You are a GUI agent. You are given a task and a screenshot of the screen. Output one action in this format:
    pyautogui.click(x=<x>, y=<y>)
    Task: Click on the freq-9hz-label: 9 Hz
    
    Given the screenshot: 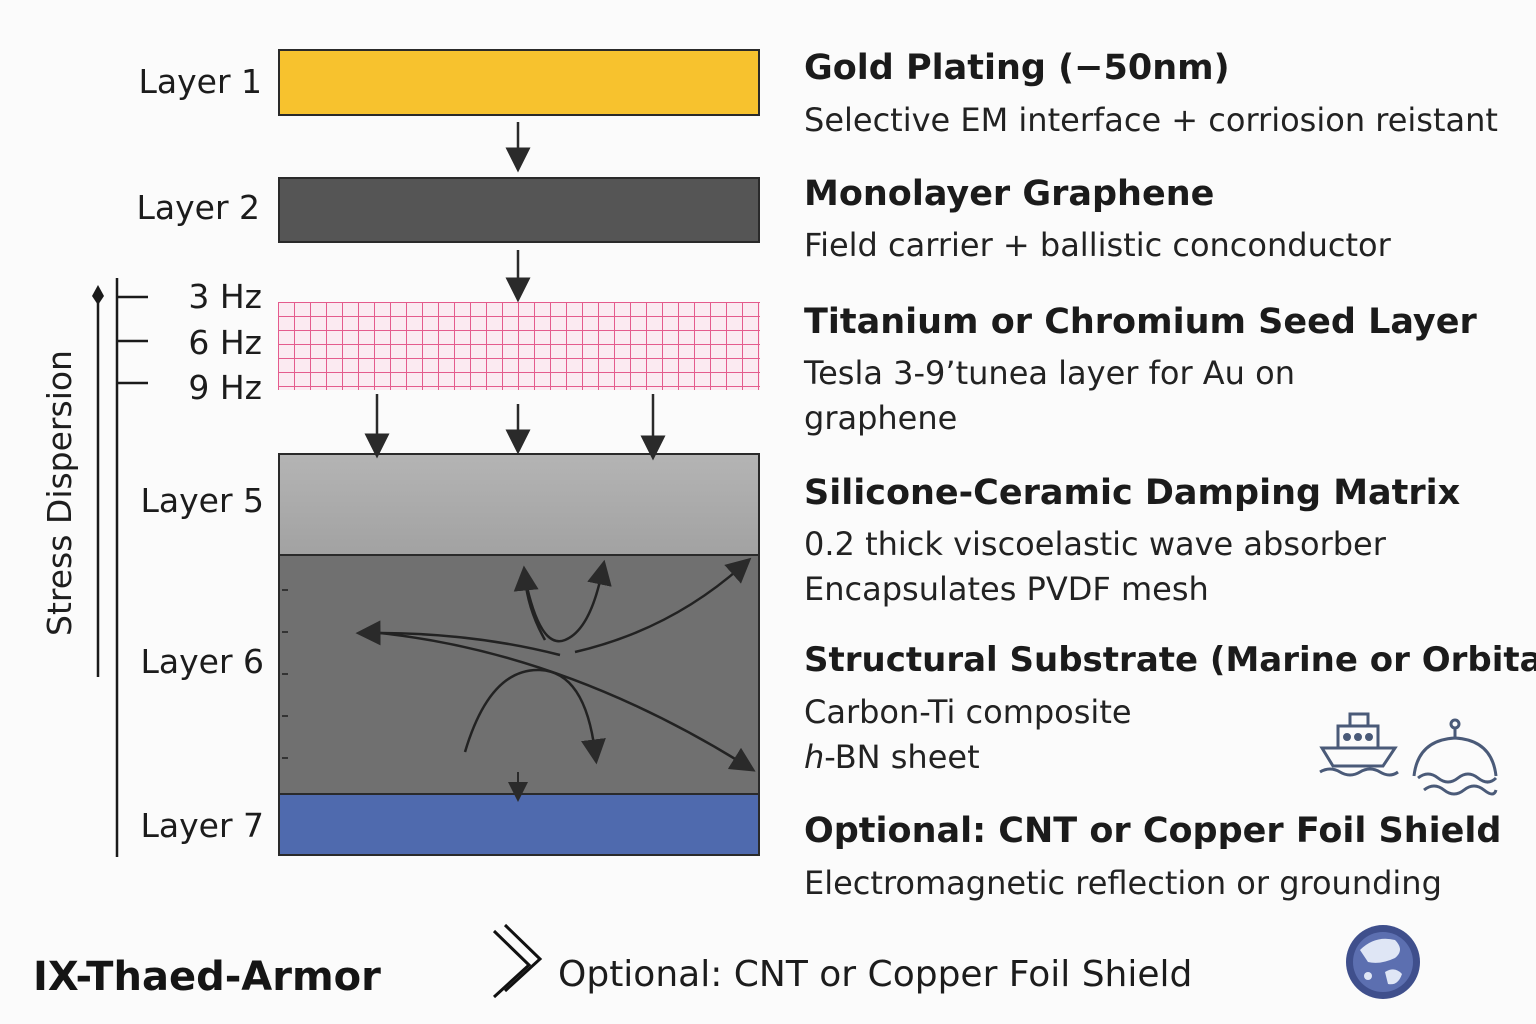 What is the action you would take?
    pyautogui.click(x=225, y=387)
    